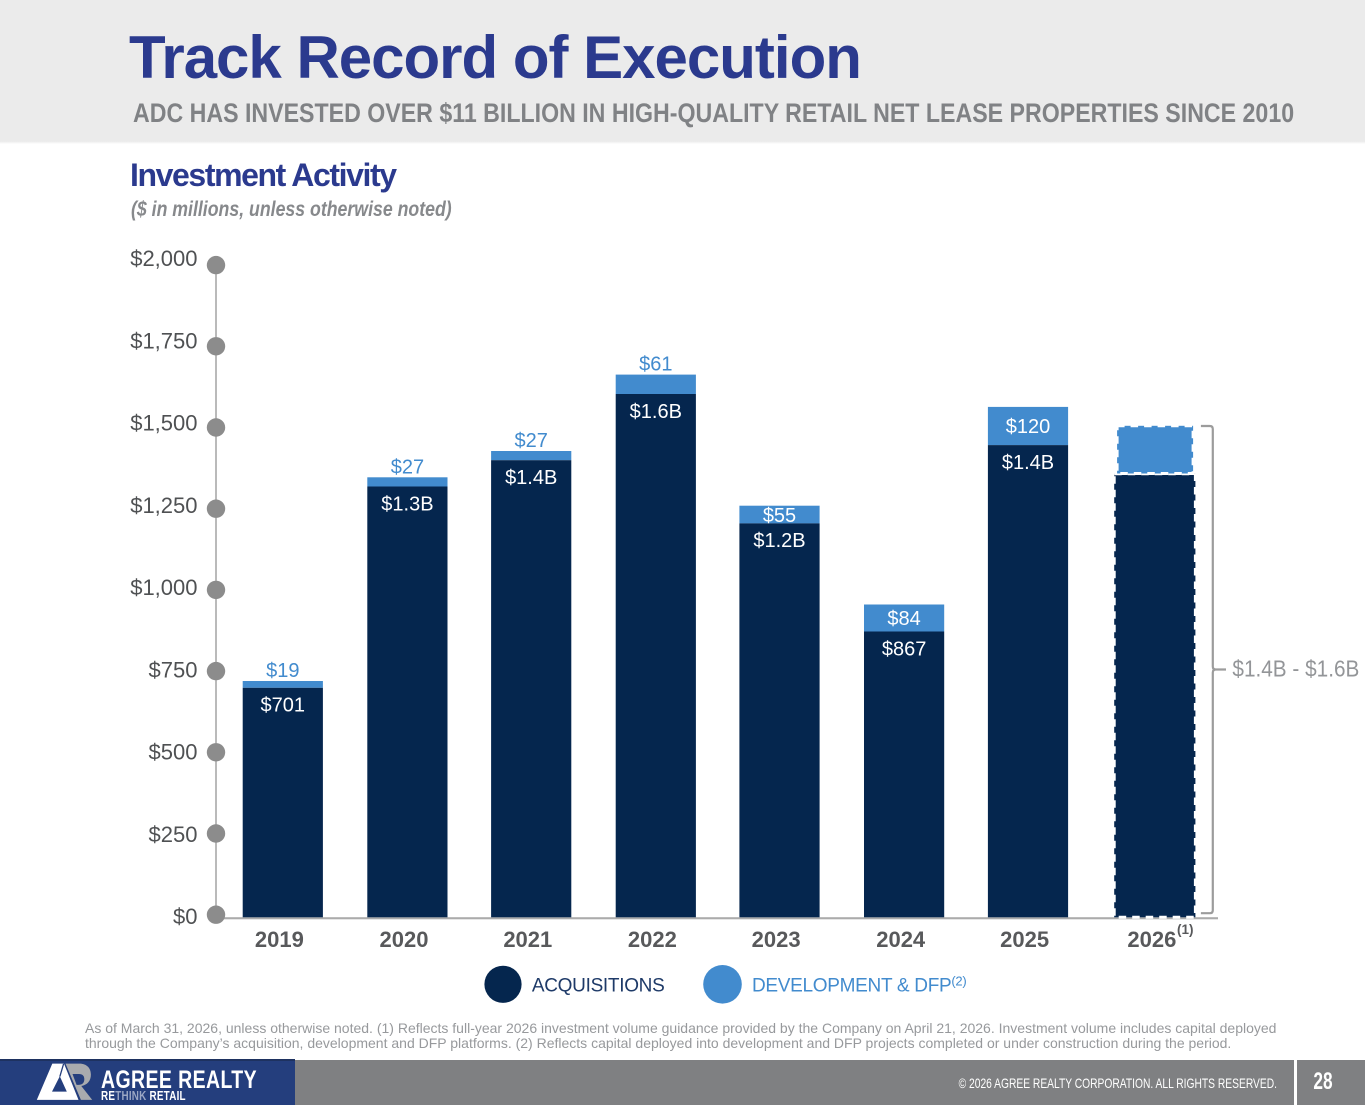 Image resolution: width=1365 pixels, height=1105 pixels. Describe the element at coordinates (776, 939) in the screenshot. I see `svg-text: 2023` at that location.